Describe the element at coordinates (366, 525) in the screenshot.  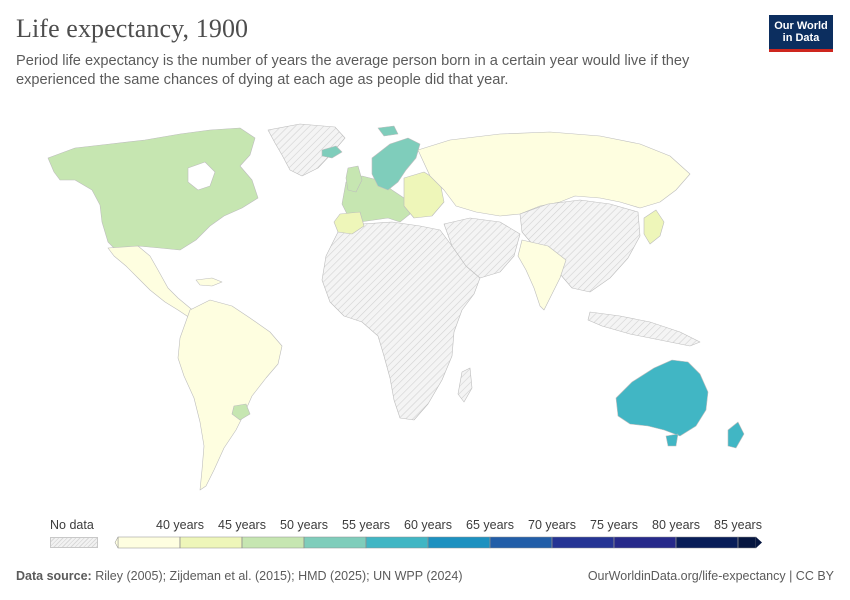
I see `legend-tick-label: 55 years` at that location.